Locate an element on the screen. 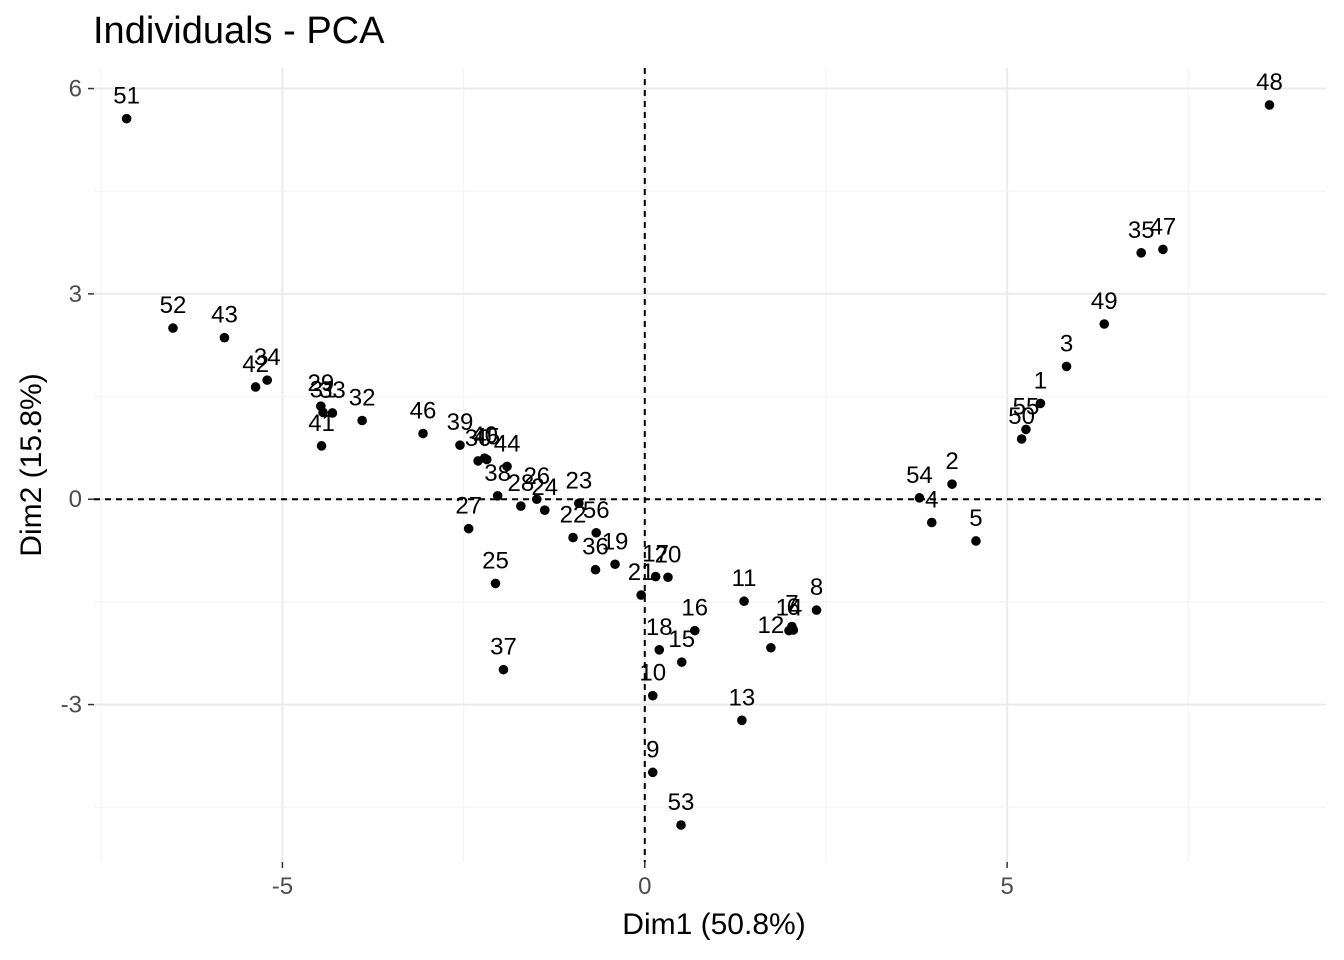  data-point-label: 42 is located at coordinates (255, 364).